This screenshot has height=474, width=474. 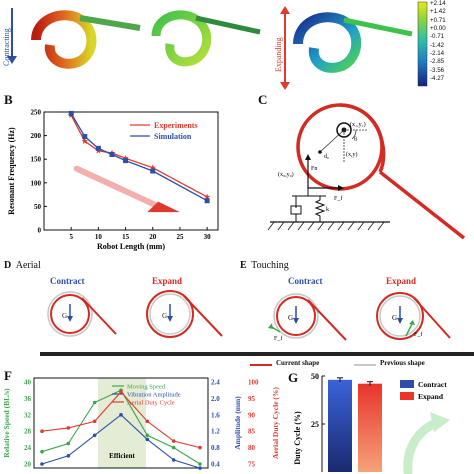 What do you see at coordinates (438, 29) in the screenshot?
I see `colorbar-tick: +0.00` at bounding box center [438, 29].